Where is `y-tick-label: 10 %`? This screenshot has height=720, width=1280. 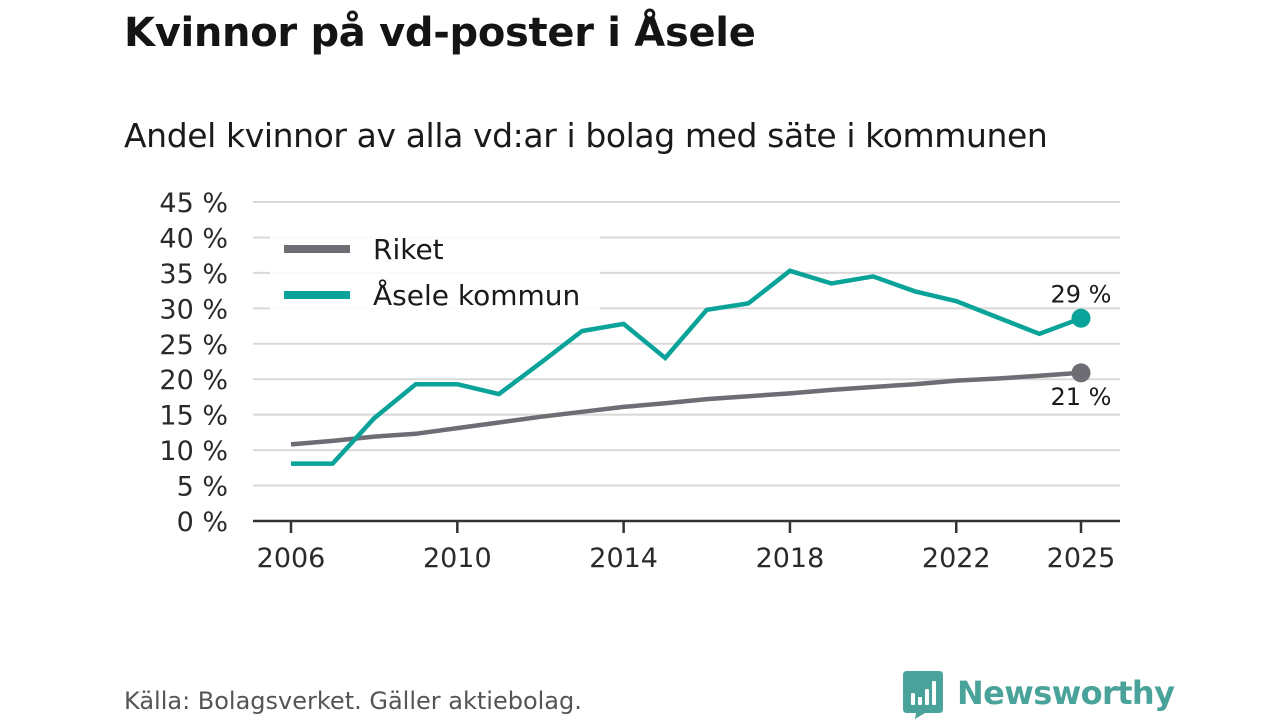 y-tick-label: 10 % is located at coordinates (193, 451).